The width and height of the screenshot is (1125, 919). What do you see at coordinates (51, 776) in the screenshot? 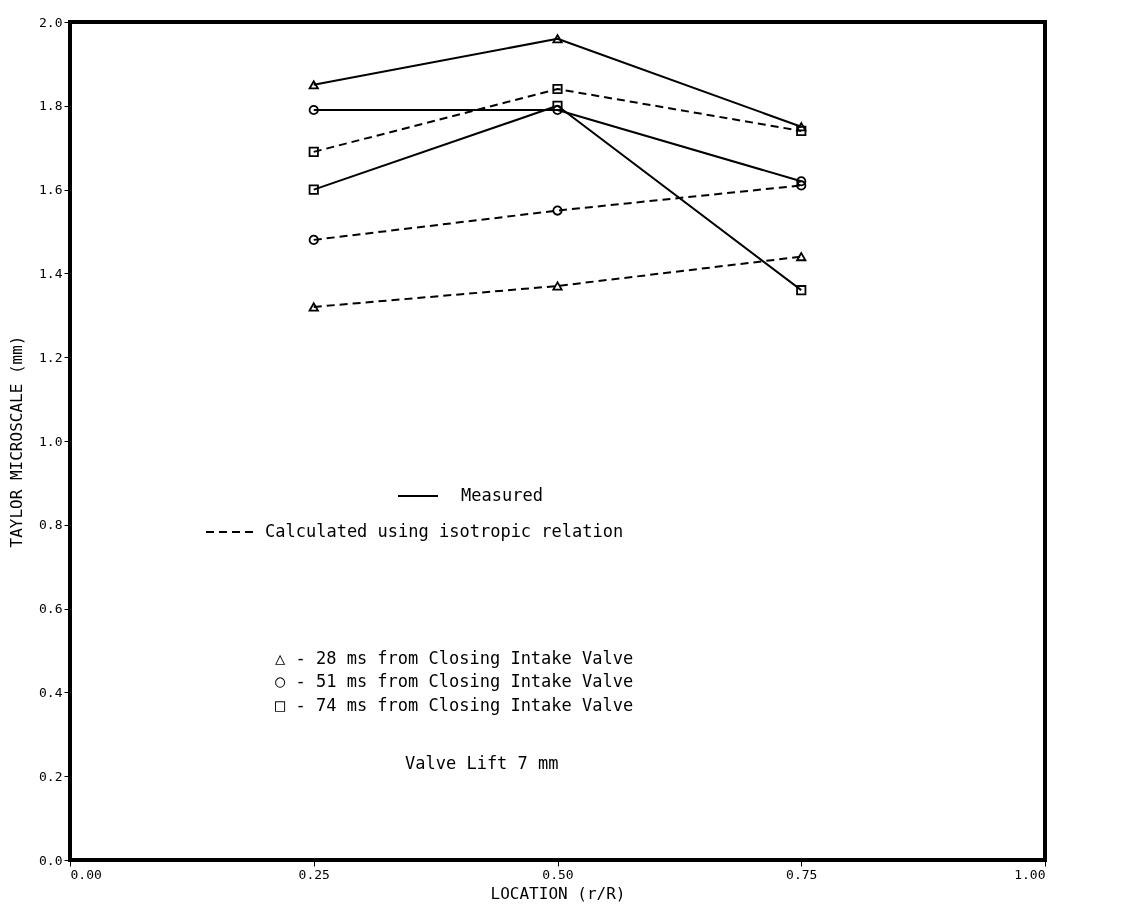
I see `y-tick-label: 0.2` at bounding box center [51, 776].